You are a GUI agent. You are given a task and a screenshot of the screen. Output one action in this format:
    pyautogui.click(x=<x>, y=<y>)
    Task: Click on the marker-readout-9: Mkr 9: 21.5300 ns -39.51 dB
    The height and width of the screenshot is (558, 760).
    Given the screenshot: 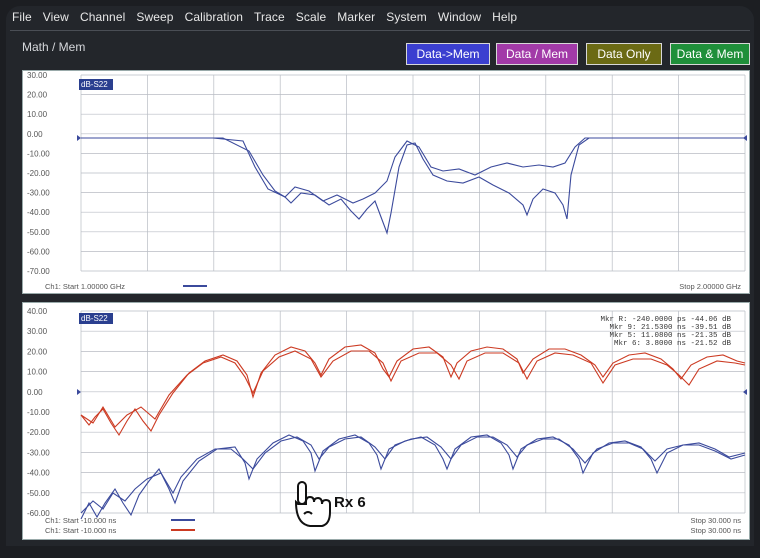 What is the action you would take?
    pyautogui.click(x=670, y=328)
    